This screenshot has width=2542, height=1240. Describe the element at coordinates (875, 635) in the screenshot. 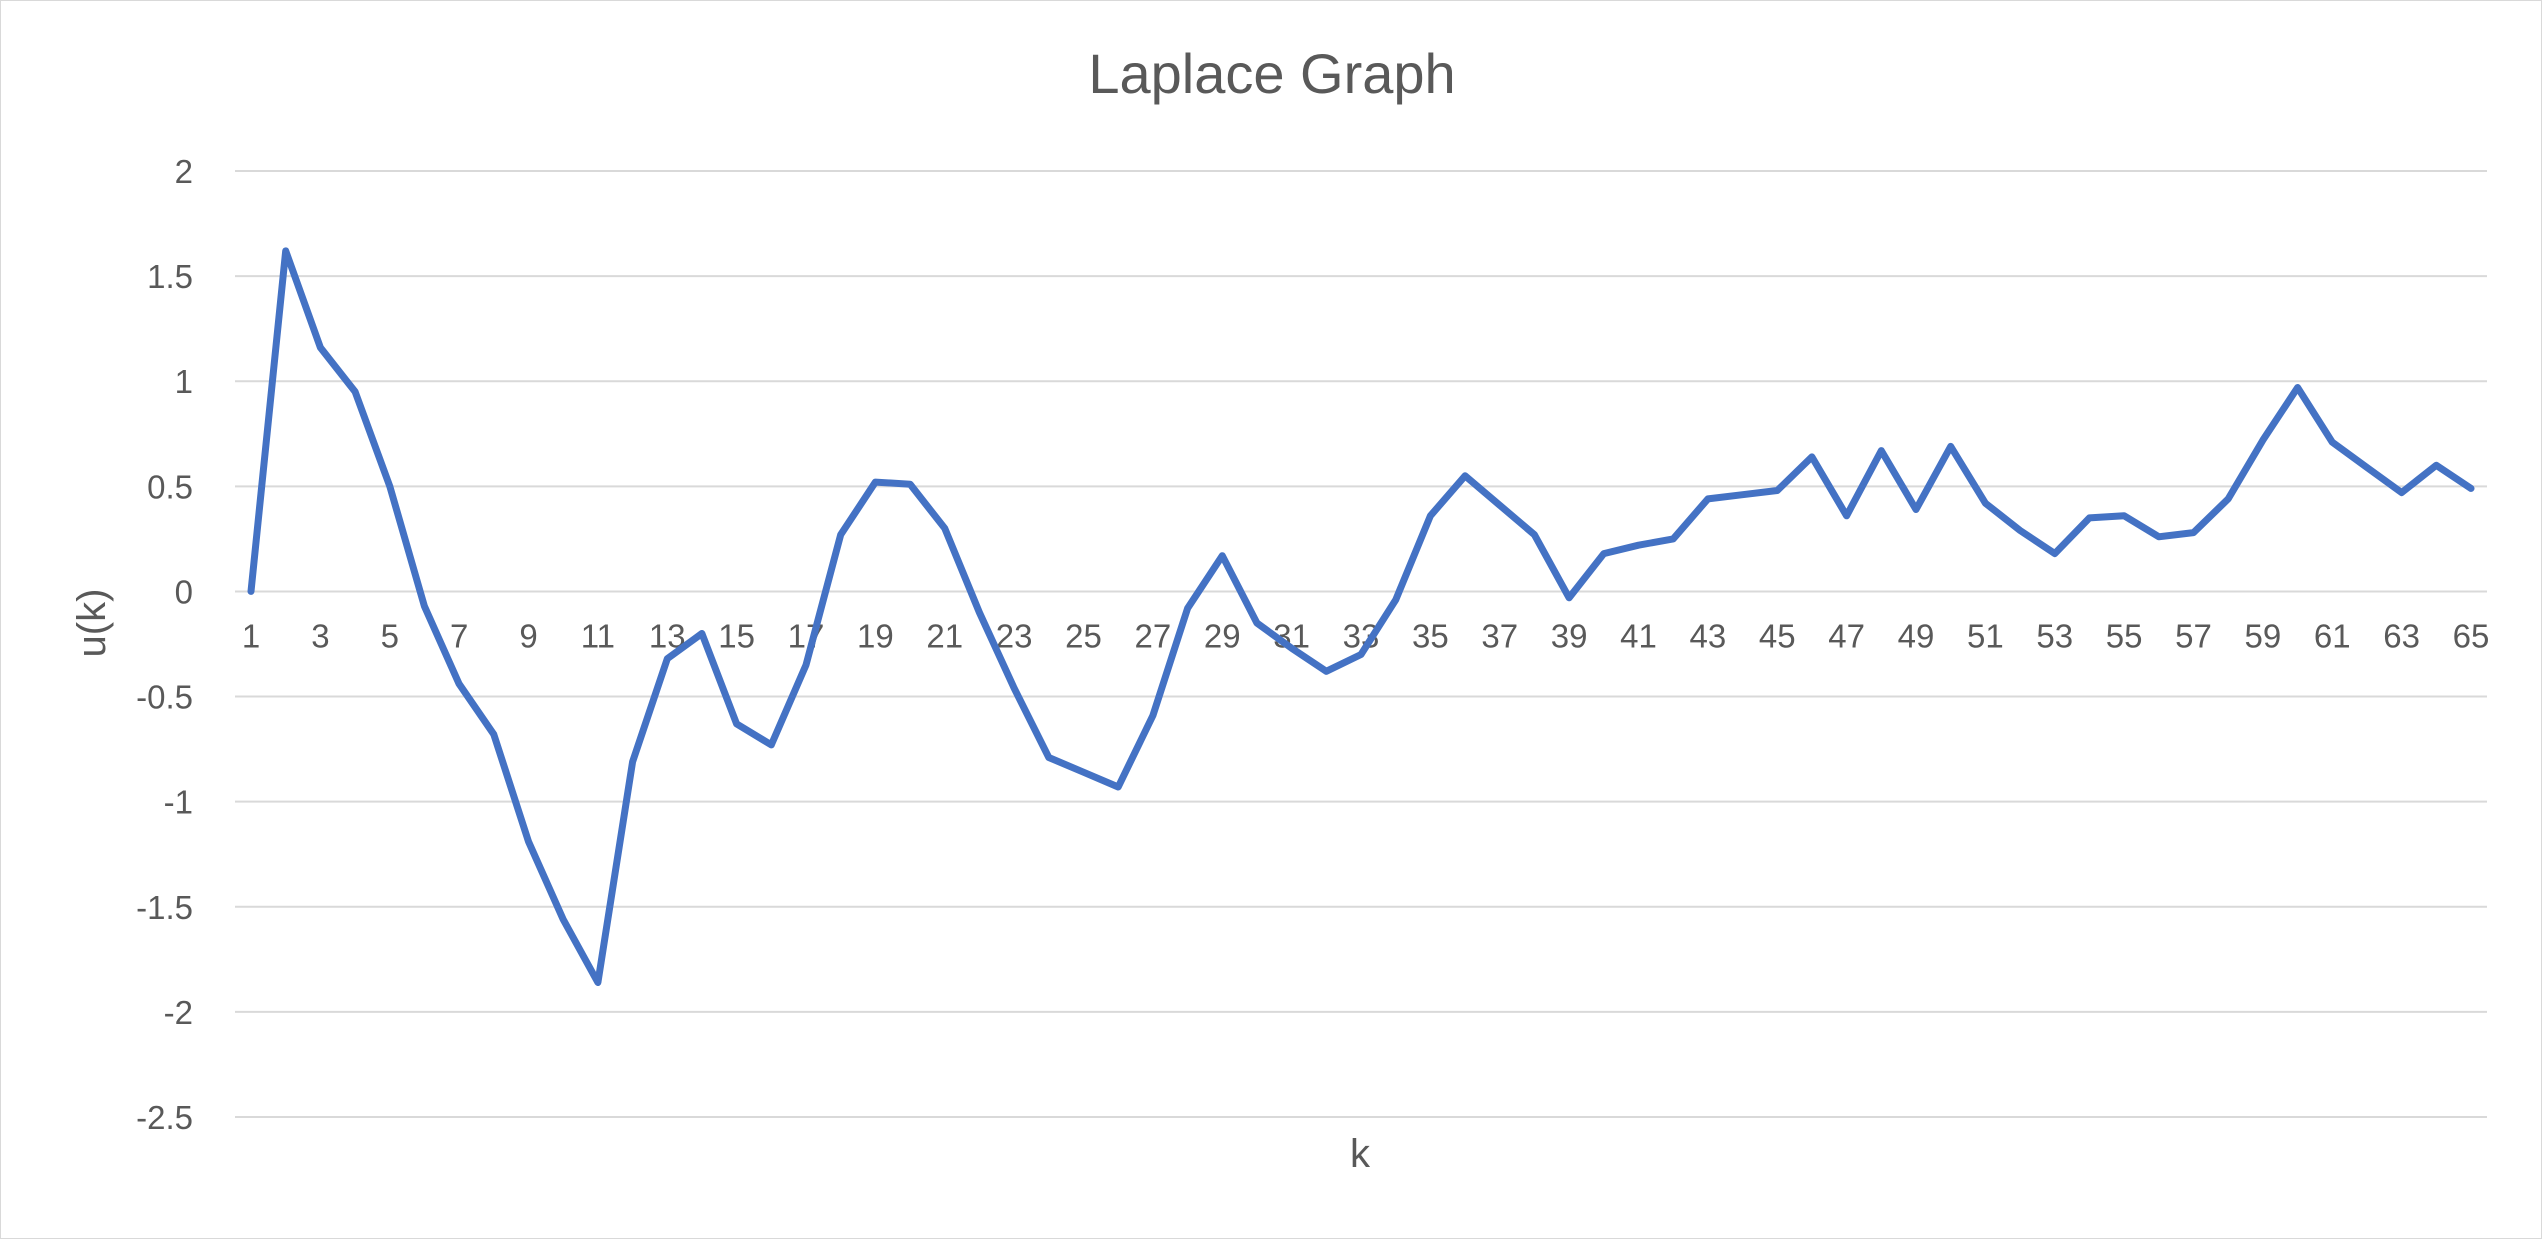

I see `x-tick-label: 19` at that location.